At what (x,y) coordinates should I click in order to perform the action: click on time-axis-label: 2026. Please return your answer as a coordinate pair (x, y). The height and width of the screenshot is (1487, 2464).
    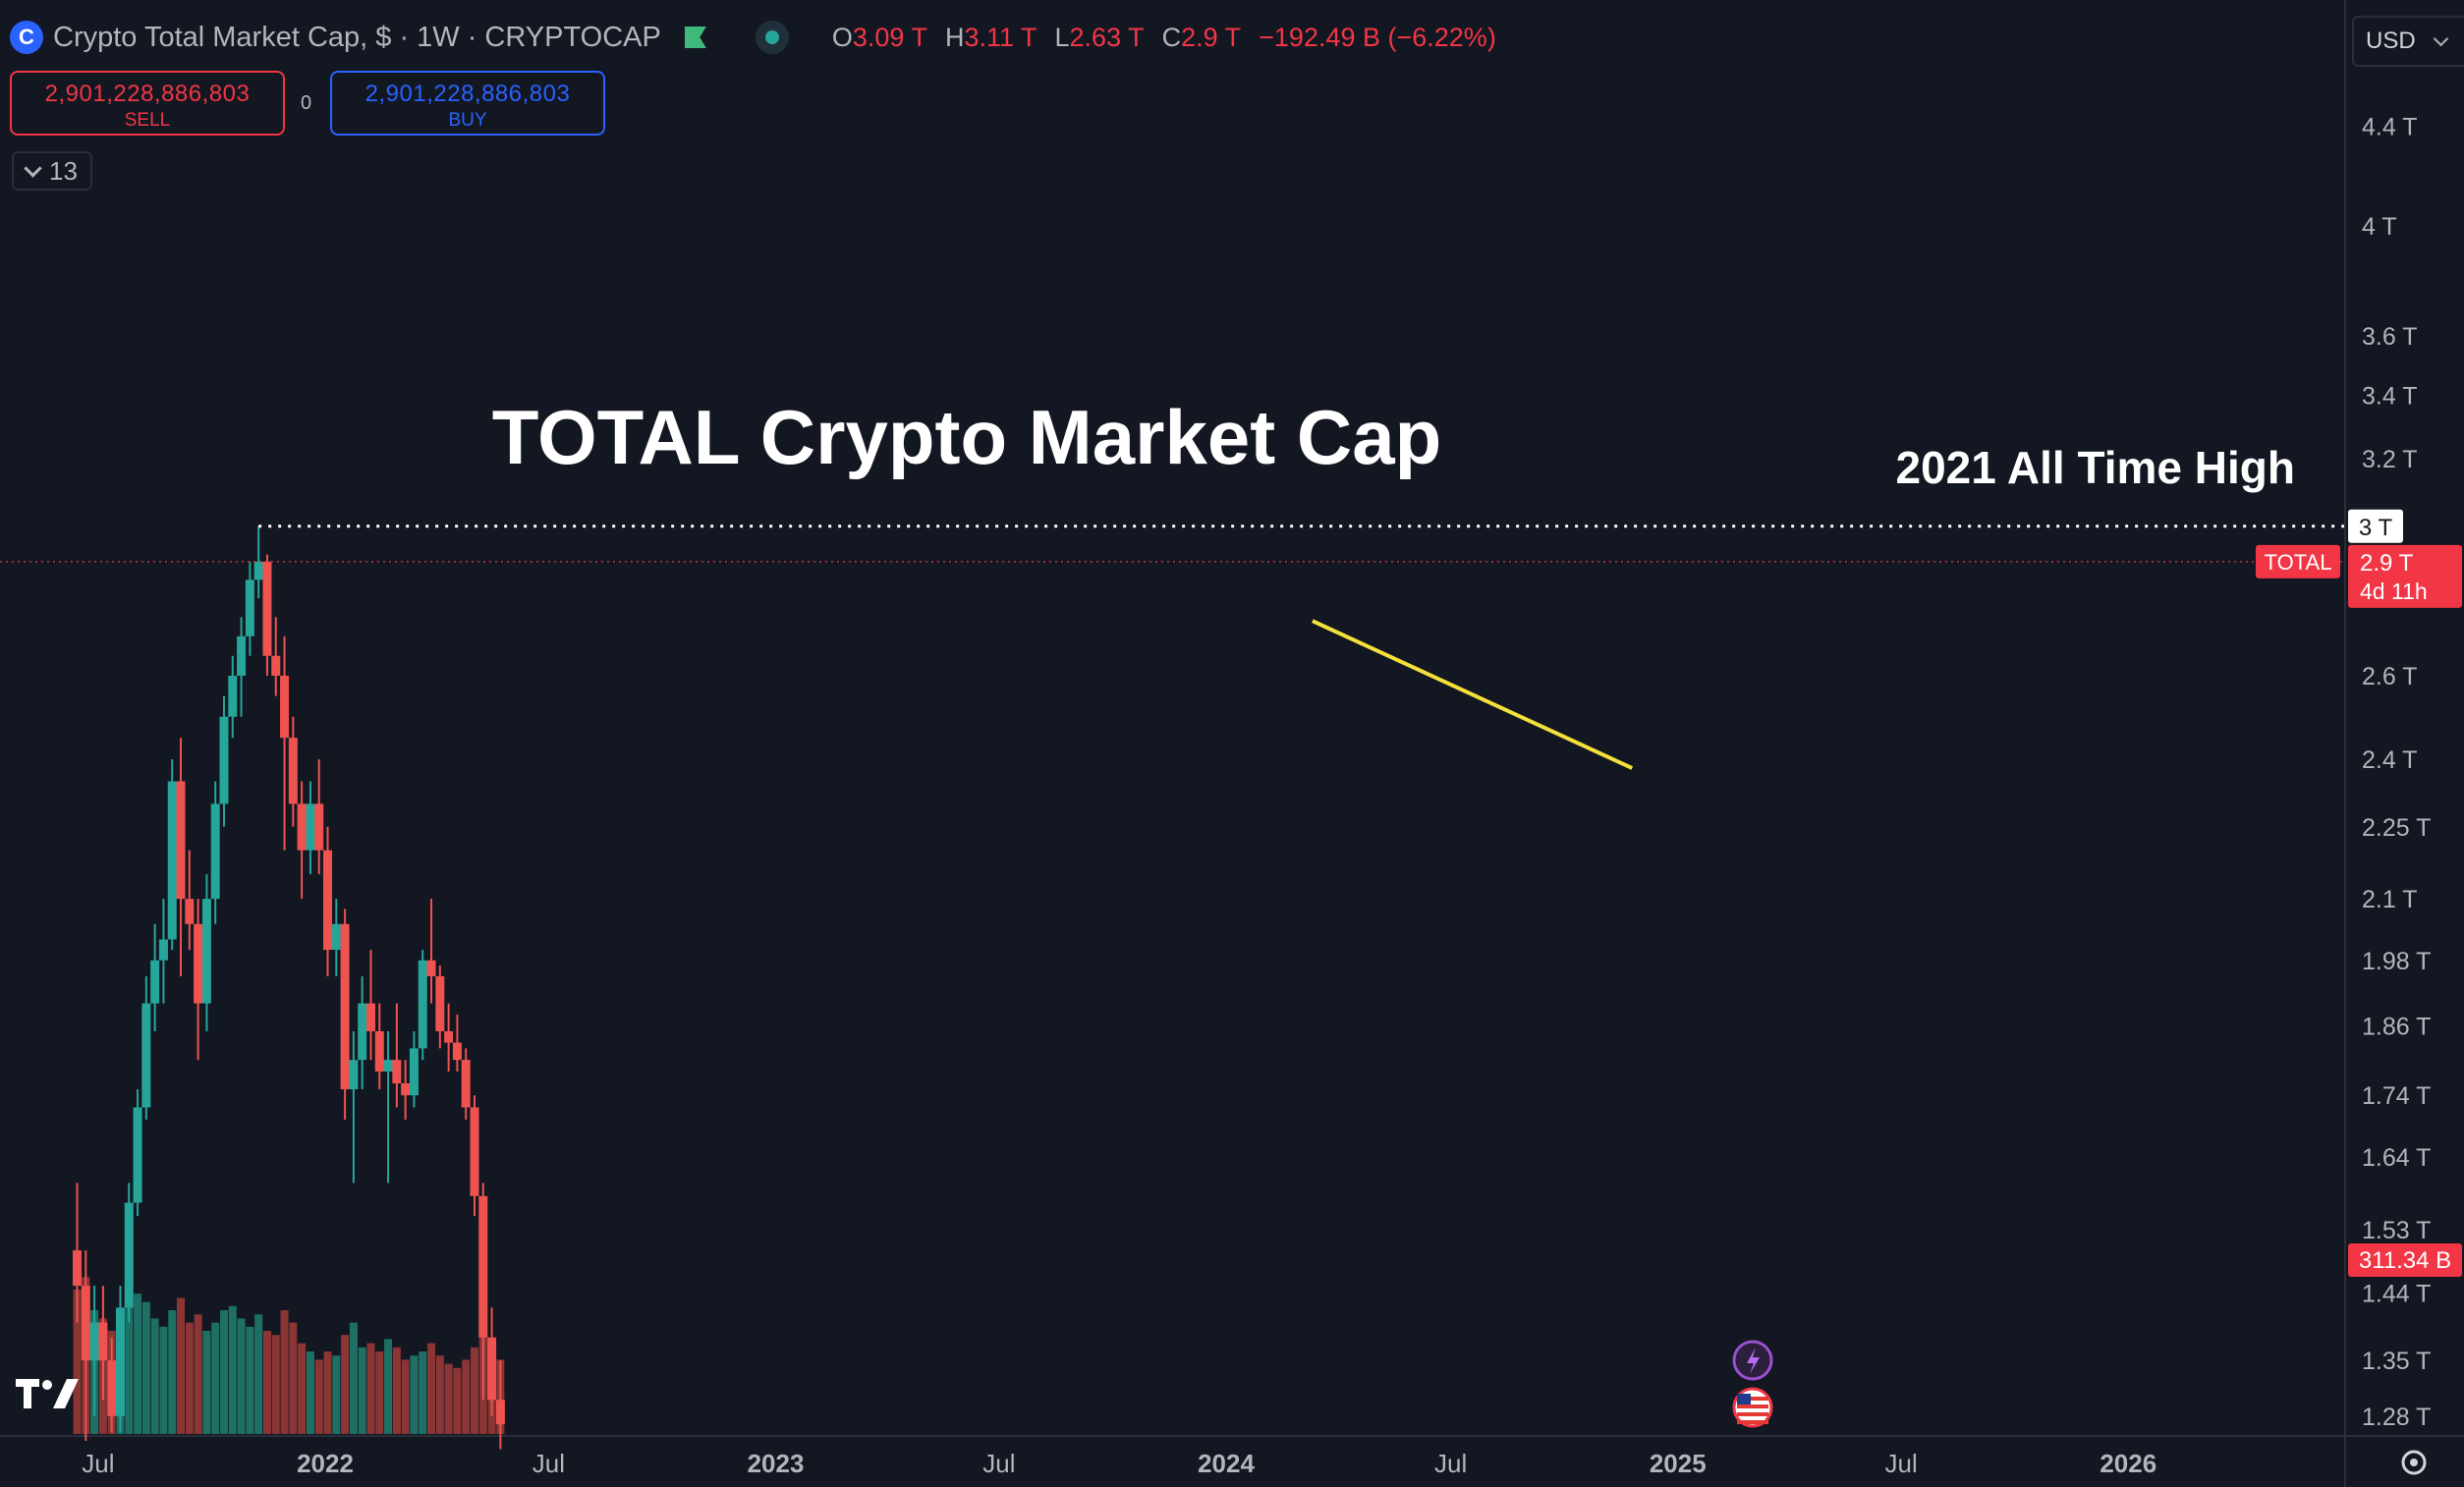
    Looking at the image, I should click on (2128, 1463).